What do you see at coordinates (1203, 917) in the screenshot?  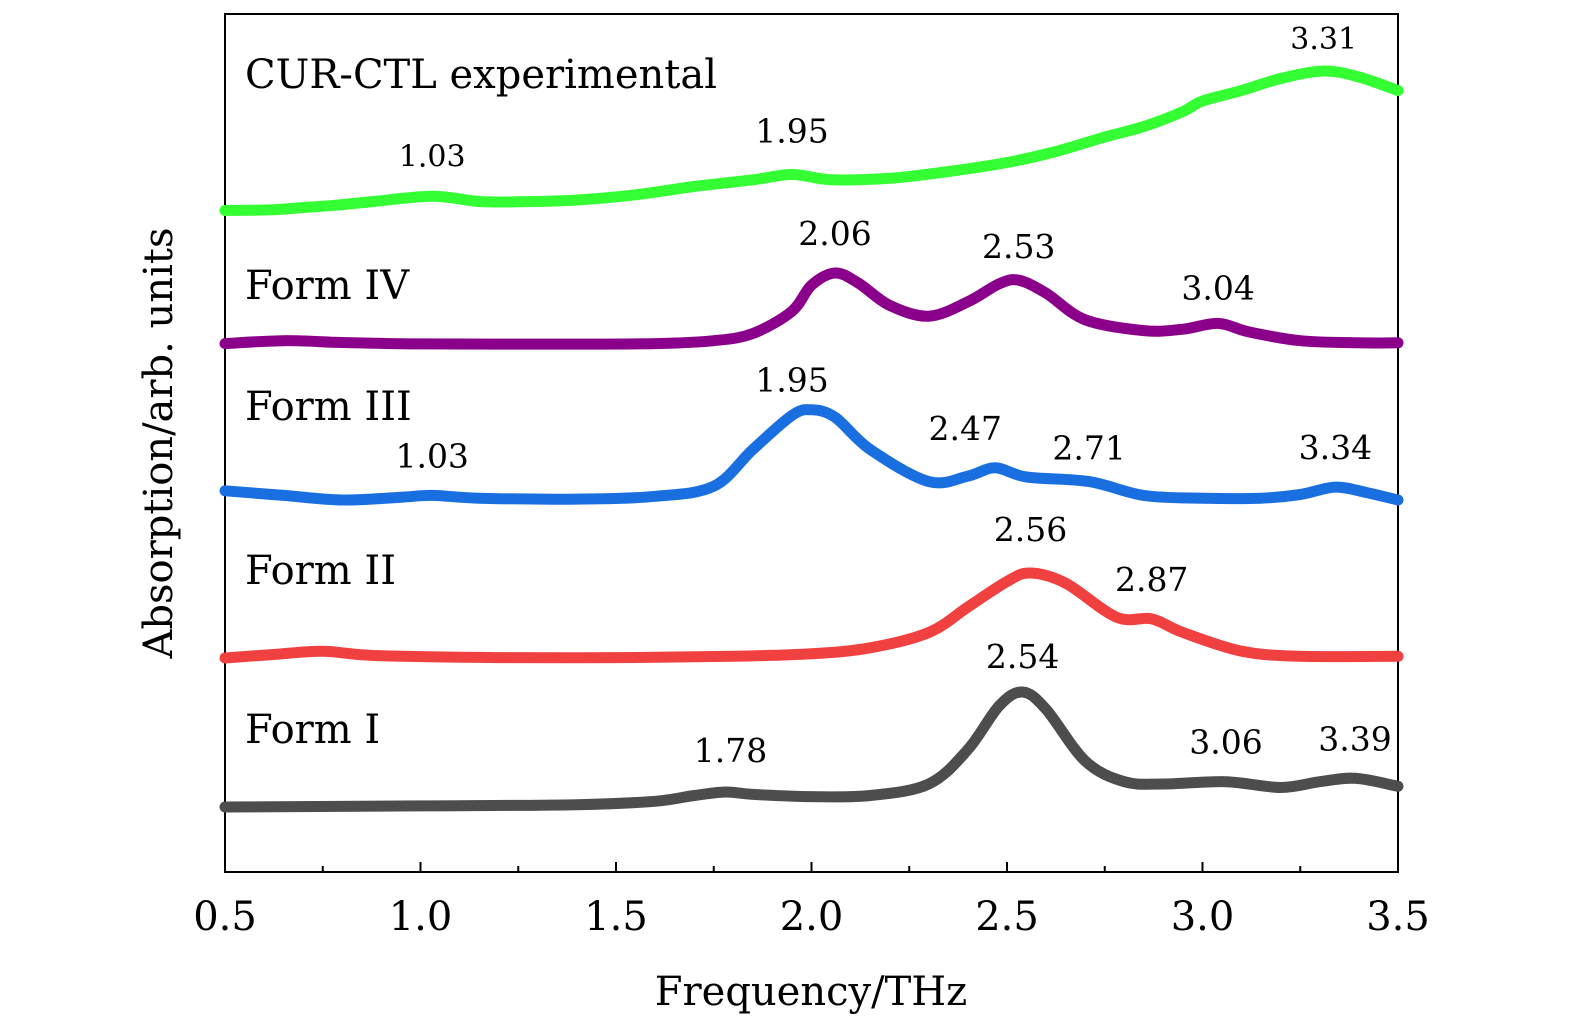 I see `x-tick-label: 3.0` at bounding box center [1203, 917].